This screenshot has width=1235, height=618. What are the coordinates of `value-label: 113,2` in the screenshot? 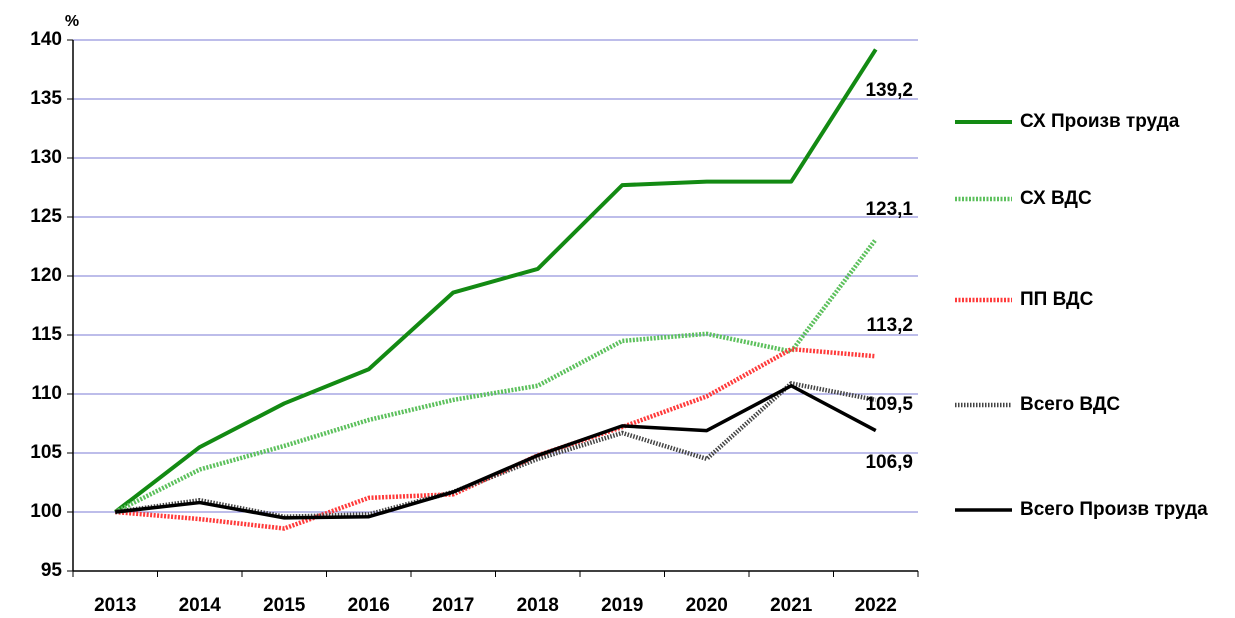 It's located at (890, 325).